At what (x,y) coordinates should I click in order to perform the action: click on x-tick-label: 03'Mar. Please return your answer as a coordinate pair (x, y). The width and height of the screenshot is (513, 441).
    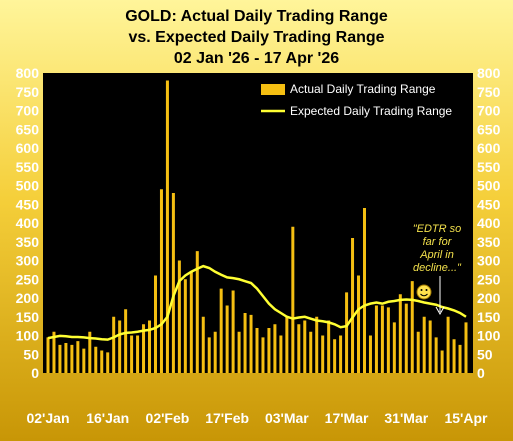
    Looking at the image, I should click on (287, 418).